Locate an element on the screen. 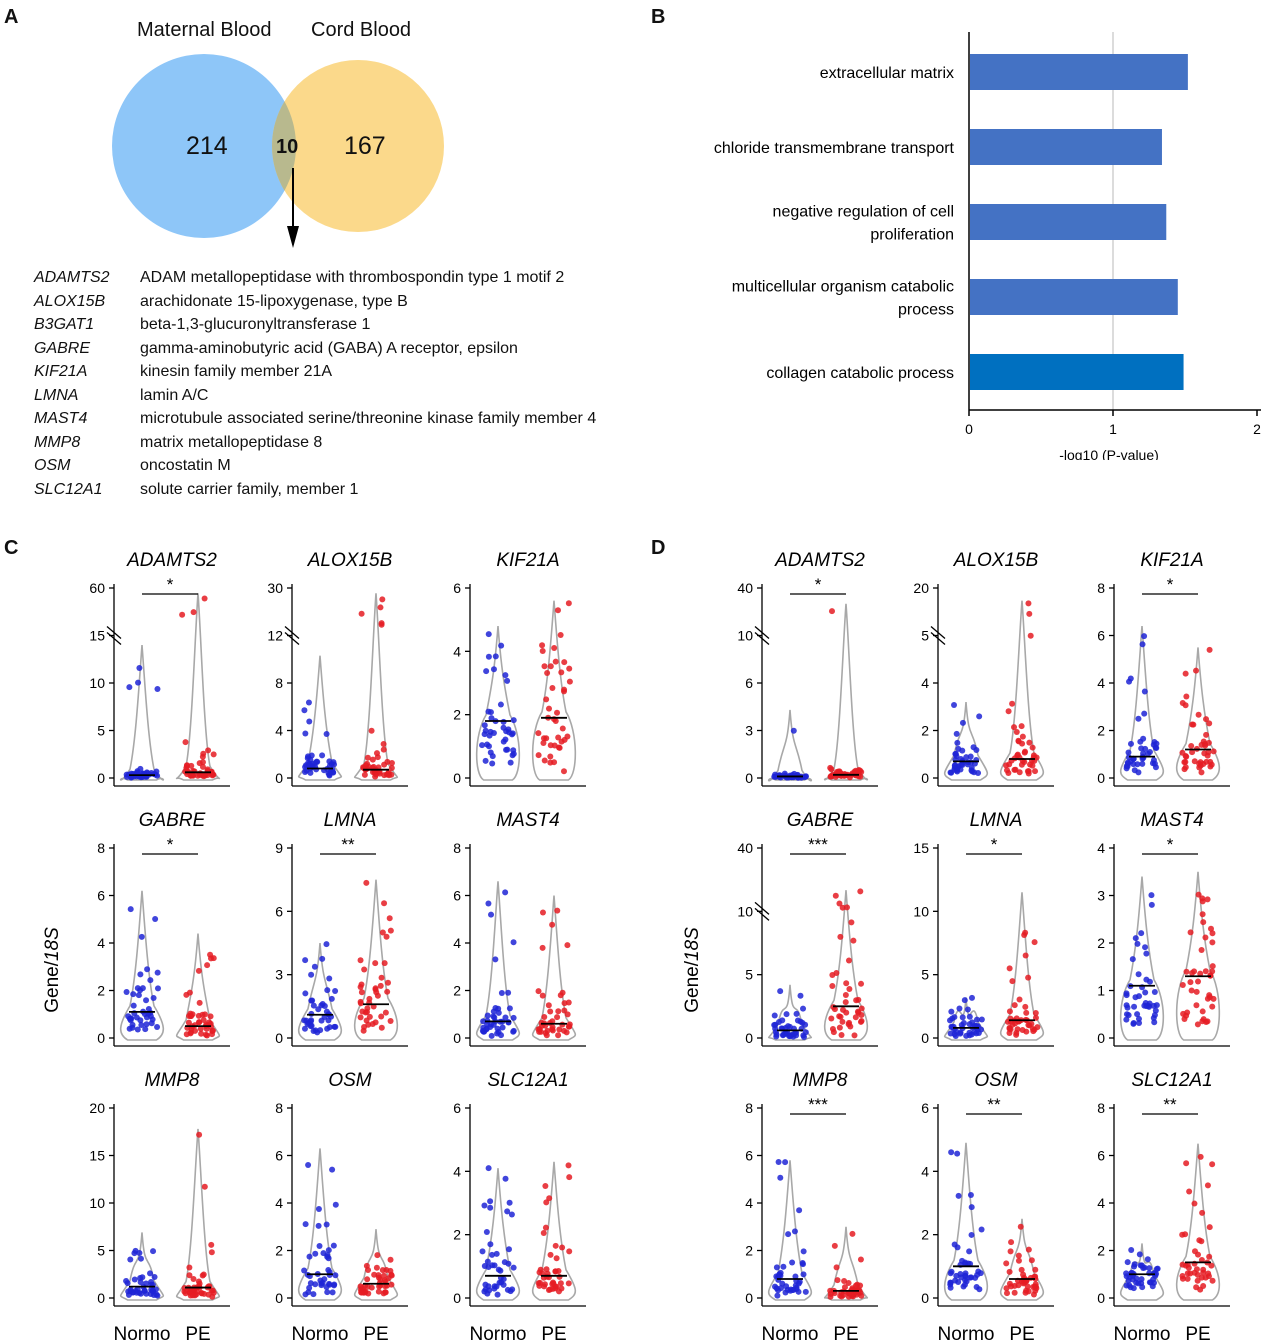  violin-plot-gabre: GABRE 0 5 10 40 *** is located at coordinates (807, 928).